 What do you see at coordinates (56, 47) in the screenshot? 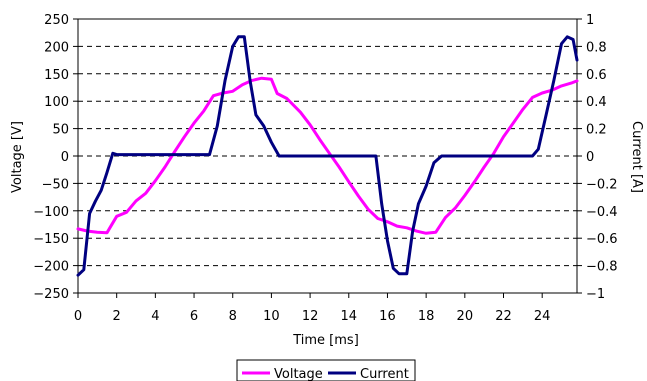
I see `y-left-tick-label: 200` at bounding box center [56, 47].